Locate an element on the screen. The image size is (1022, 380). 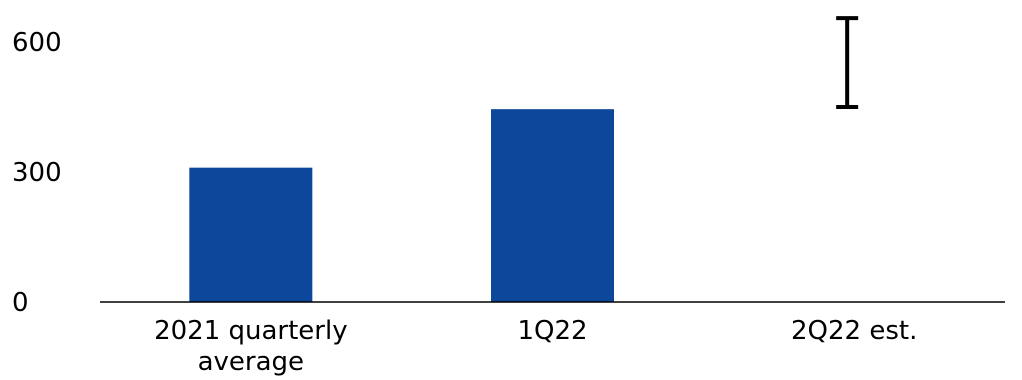
x-tick-label: 1Q22 is located at coordinates (552, 331).